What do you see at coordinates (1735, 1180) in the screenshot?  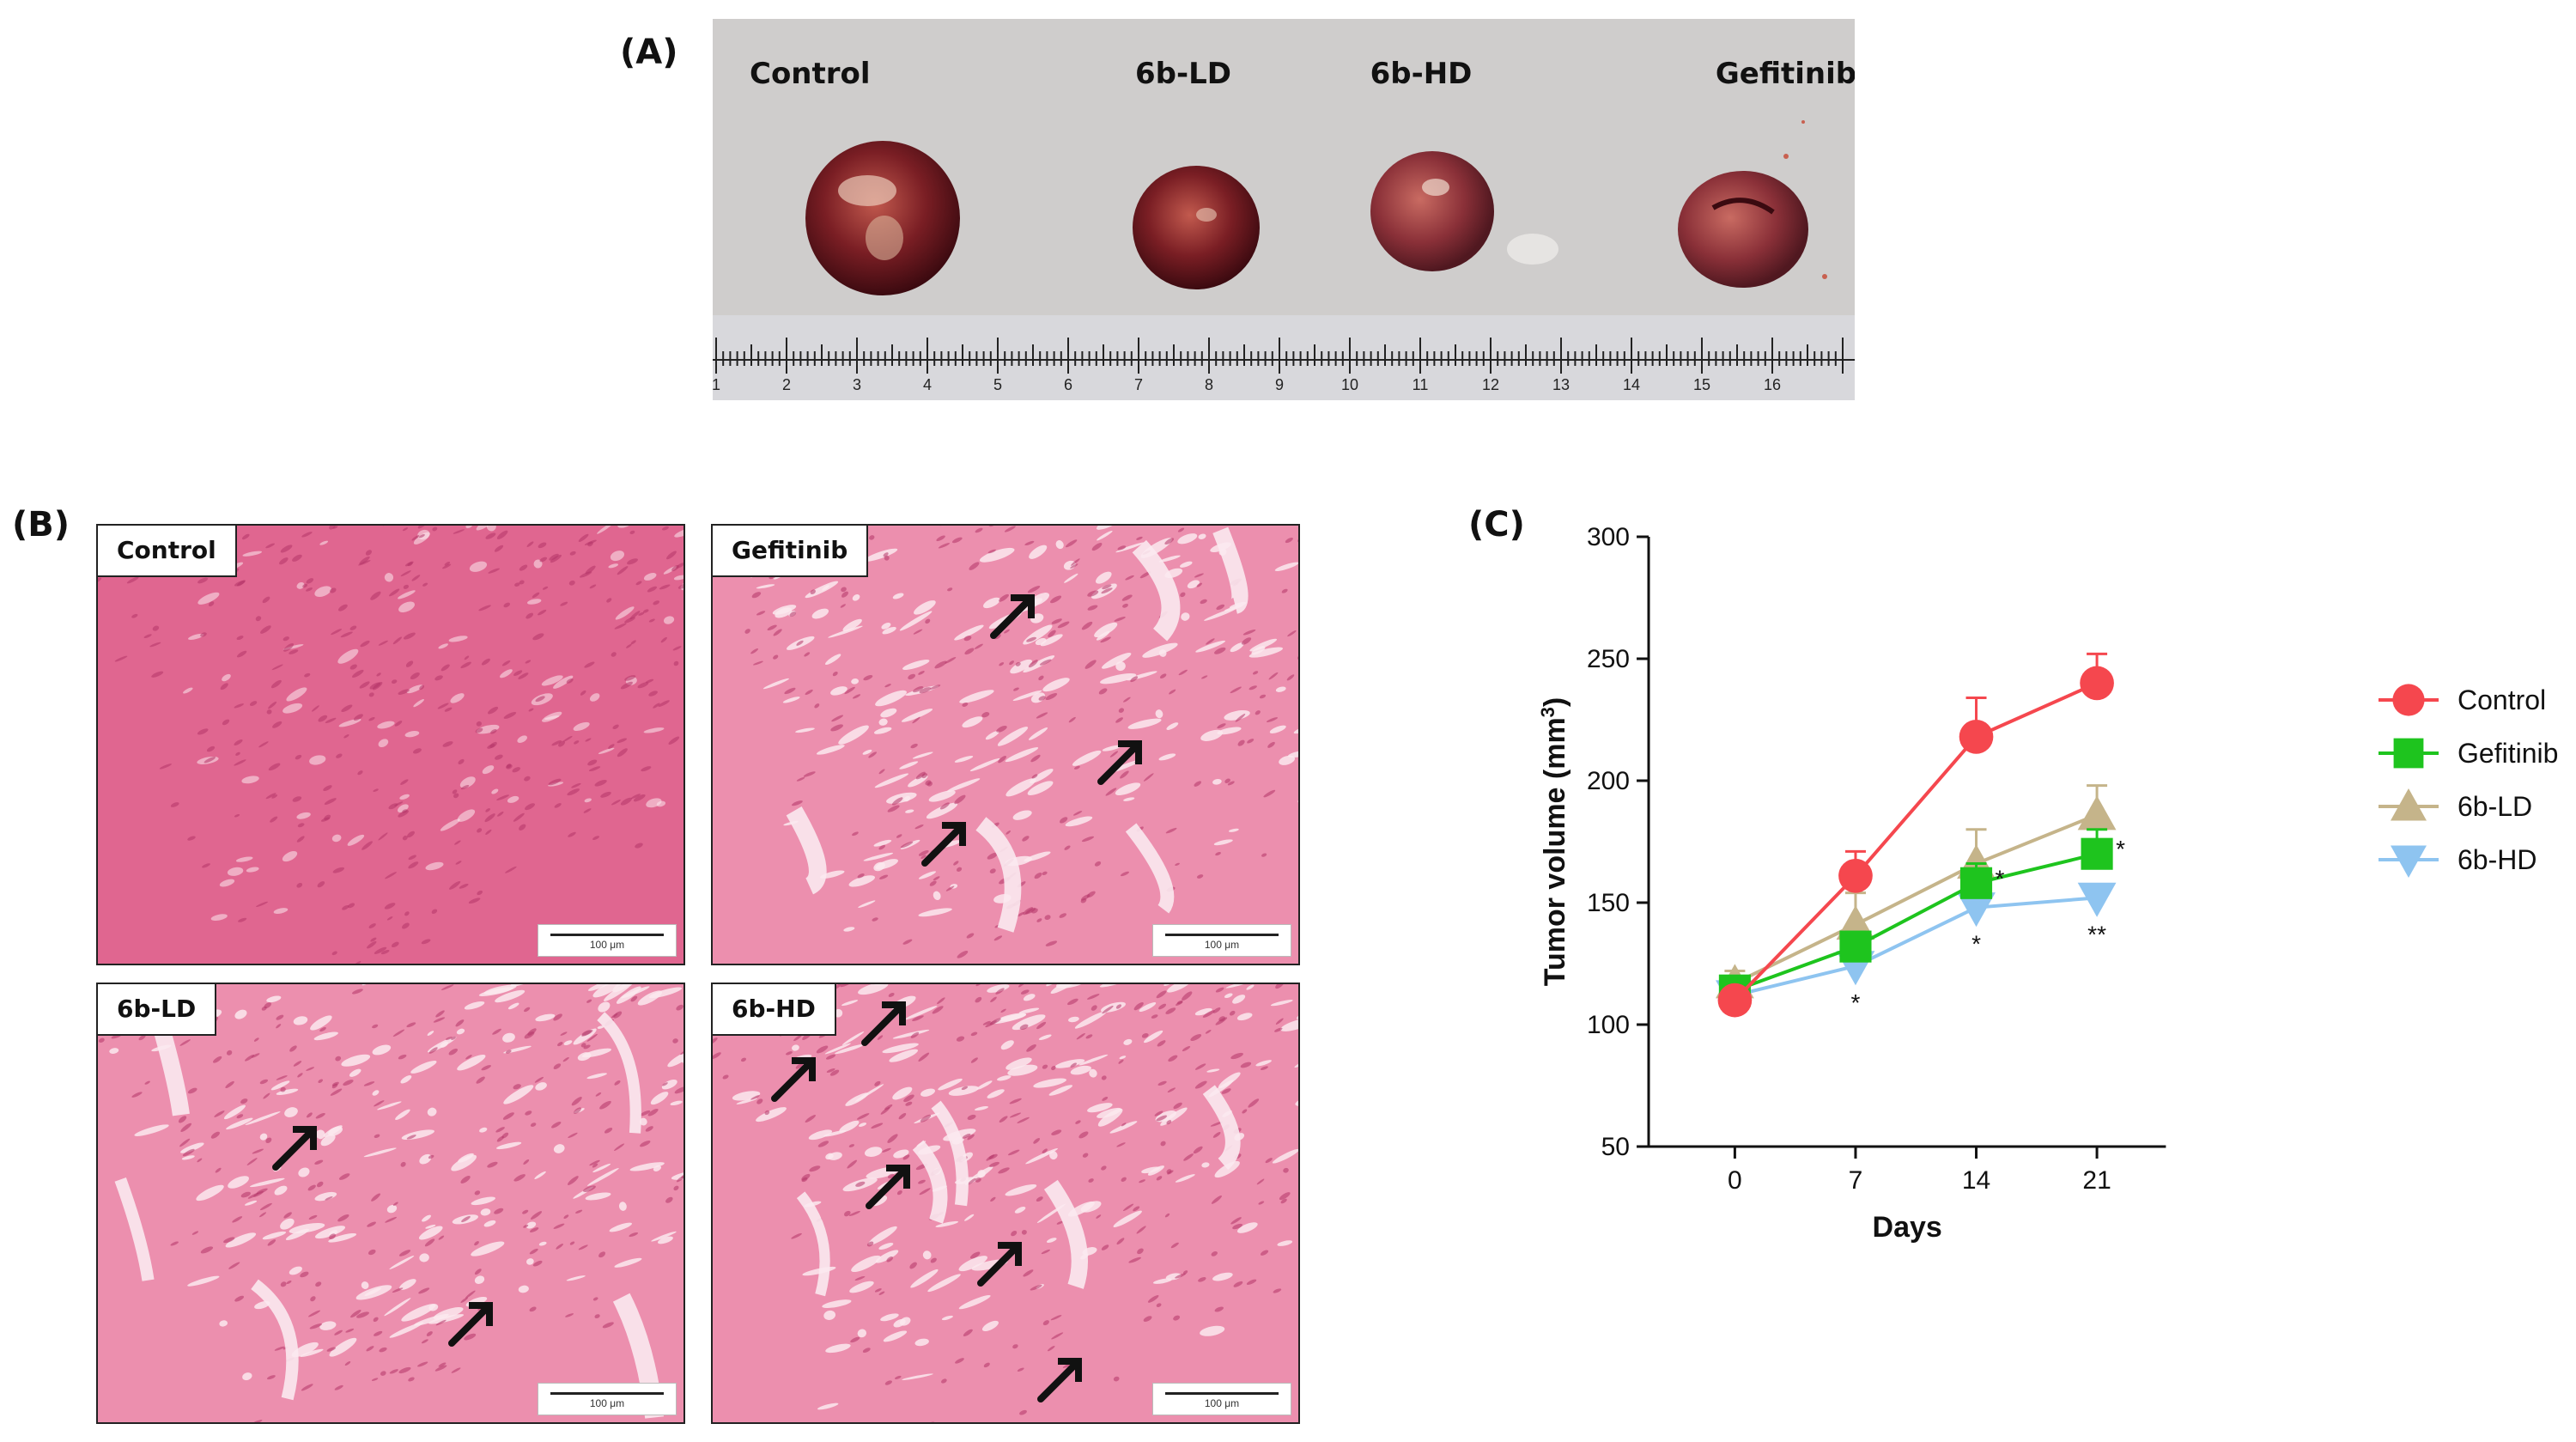 I see `x-tick-label: 0` at bounding box center [1735, 1180].